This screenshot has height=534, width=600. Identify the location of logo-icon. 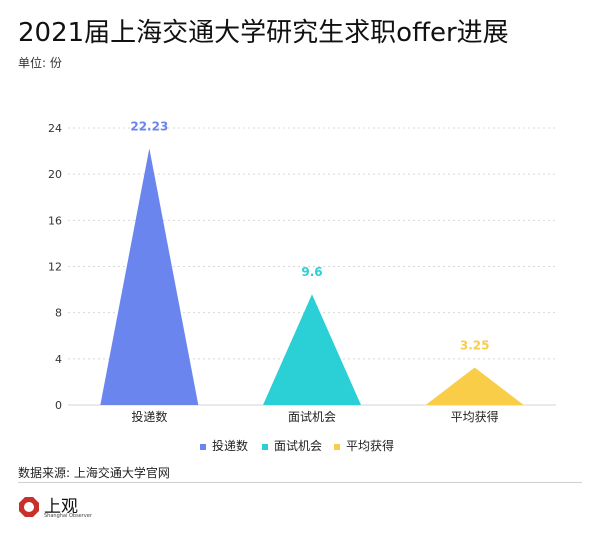
(29, 507).